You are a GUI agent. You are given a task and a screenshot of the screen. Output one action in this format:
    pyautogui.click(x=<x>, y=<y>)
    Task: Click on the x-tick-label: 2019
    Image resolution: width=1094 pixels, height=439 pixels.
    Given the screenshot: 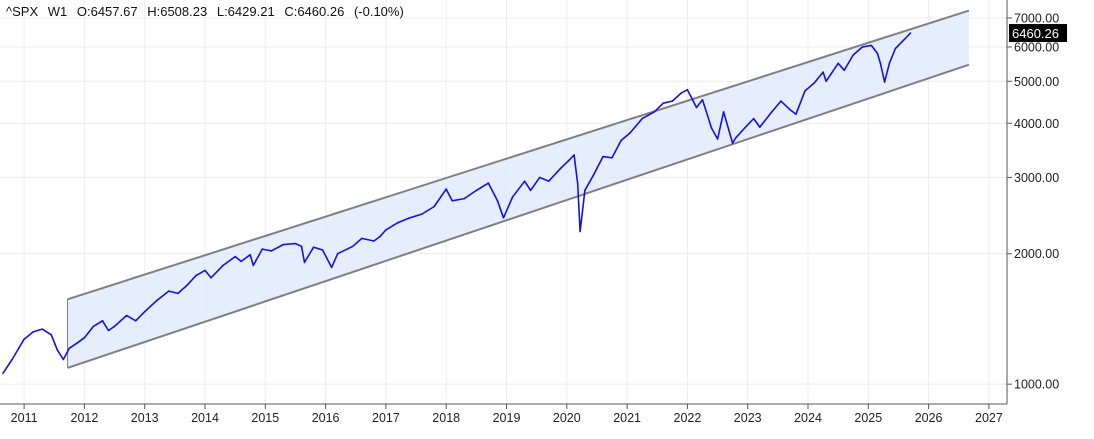 What is the action you would take?
    pyautogui.click(x=507, y=418)
    